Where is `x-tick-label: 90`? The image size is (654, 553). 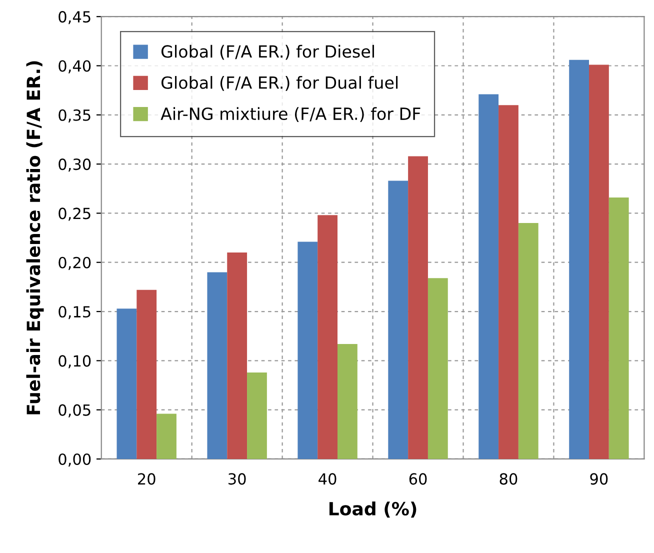
x-tick-label: 90 is located at coordinates (599, 479).